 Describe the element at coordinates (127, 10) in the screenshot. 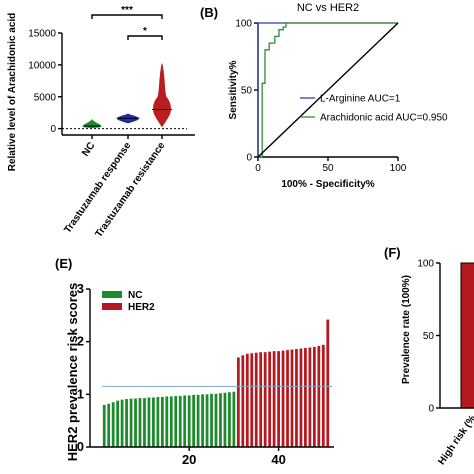

I see `significance-label: ***` at that location.